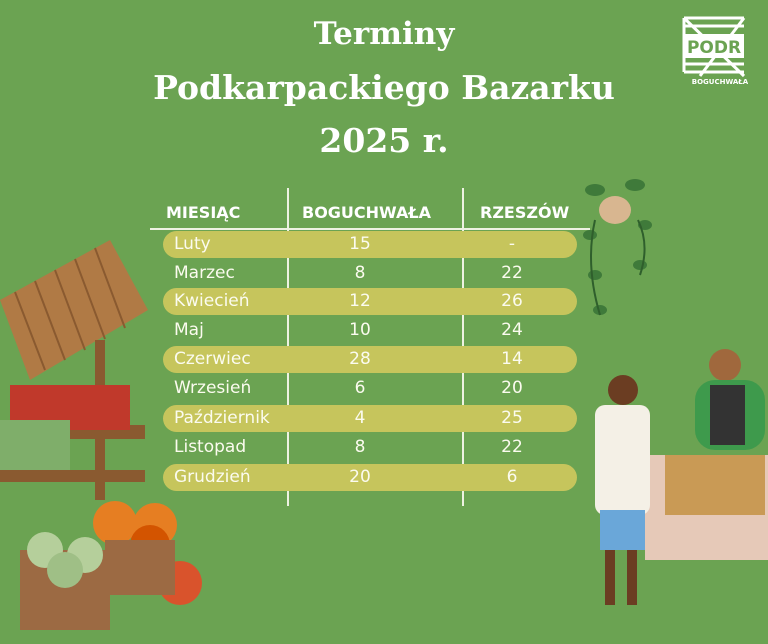  I want to click on vendor-and-customer-illustration, so click(681, 477).